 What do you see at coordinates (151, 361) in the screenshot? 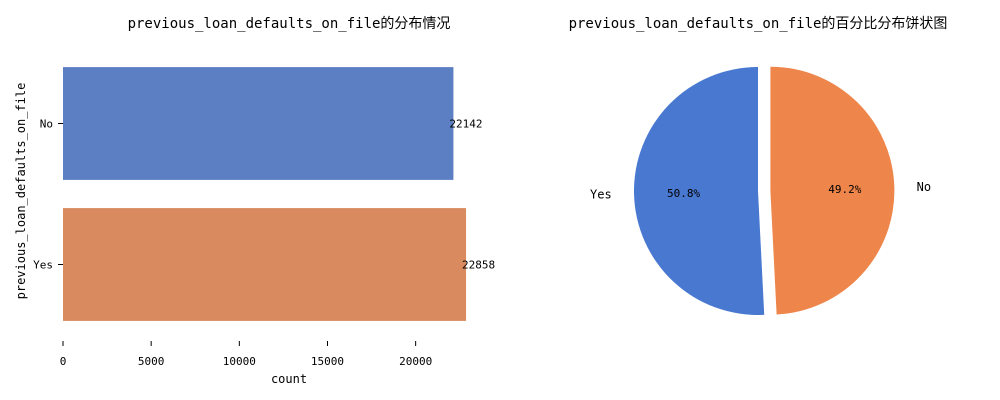
I see `bar-x-tick-label: 5000` at bounding box center [151, 361].